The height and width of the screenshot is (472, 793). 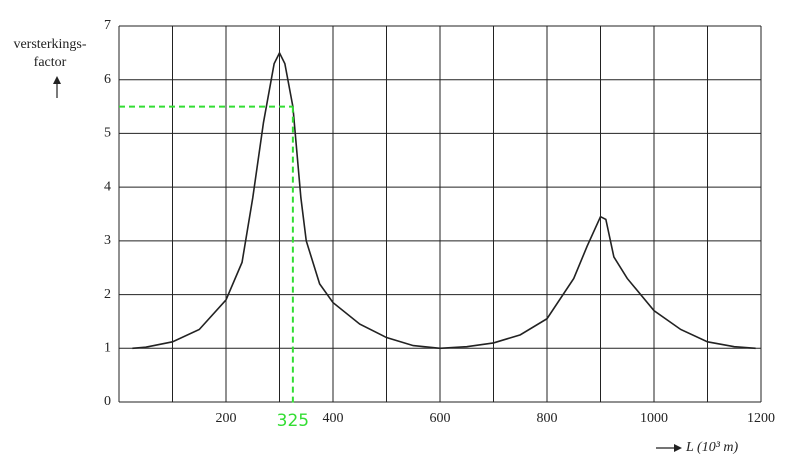 What do you see at coordinates (107, 25) in the screenshot?
I see `y-tick-label: 7` at bounding box center [107, 25].